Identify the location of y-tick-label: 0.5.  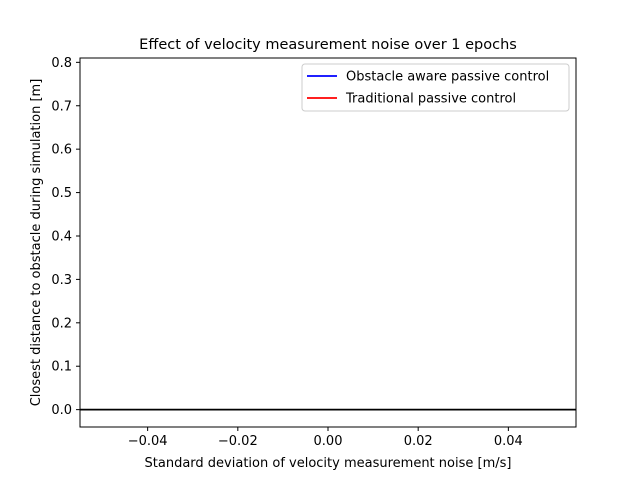
(61, 193).